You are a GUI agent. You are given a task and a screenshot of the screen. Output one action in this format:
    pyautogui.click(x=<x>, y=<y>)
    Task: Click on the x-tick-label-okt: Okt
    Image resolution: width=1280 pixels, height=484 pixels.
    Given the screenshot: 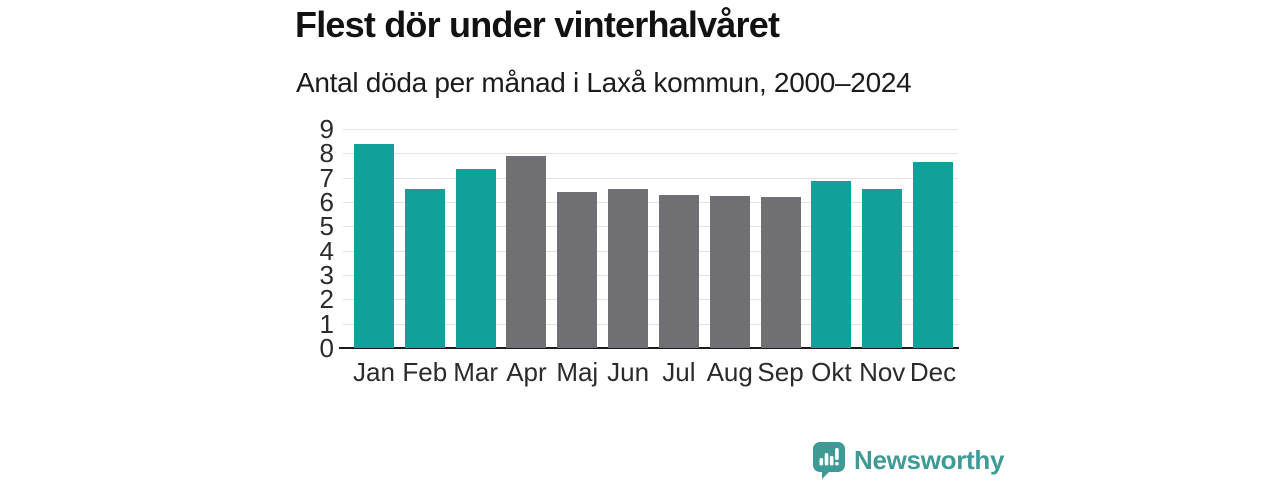 What is the action you would take?
    pyautogui.click(x=831, y=372)
    